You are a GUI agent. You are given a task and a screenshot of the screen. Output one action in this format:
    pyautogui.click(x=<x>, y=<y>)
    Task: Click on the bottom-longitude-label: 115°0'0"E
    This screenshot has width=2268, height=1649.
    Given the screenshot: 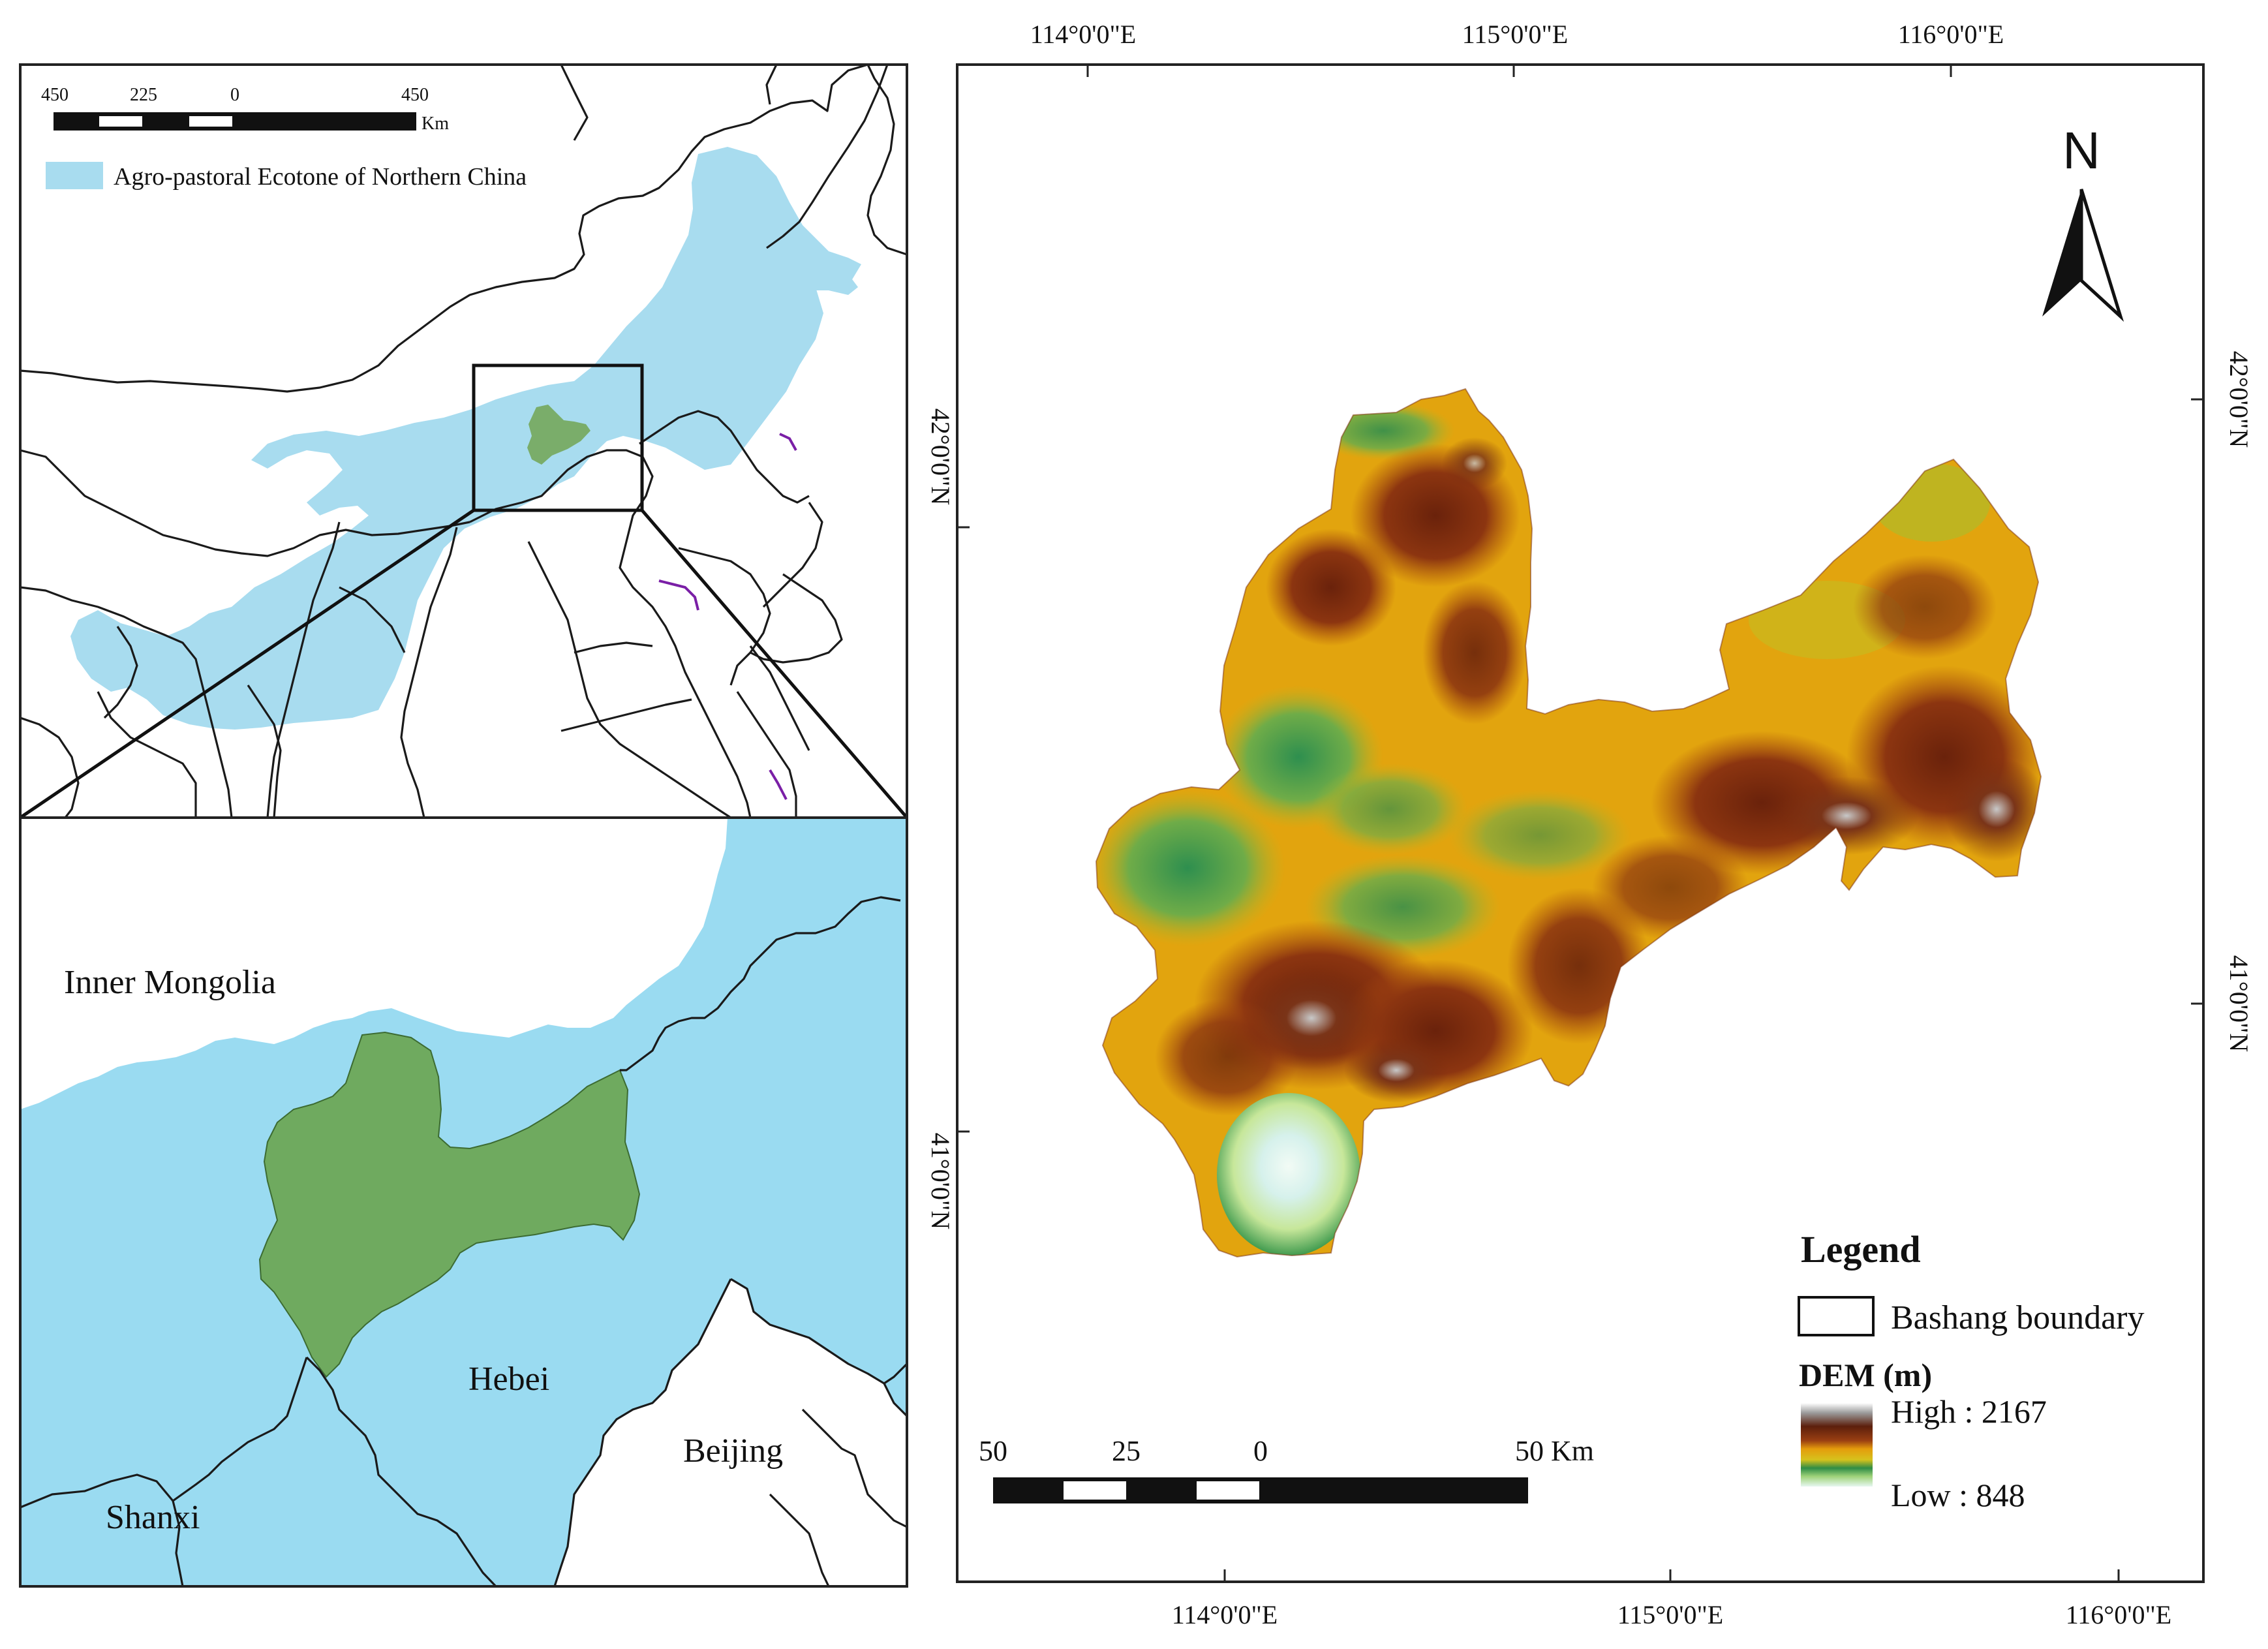 What is the action you would take?
    pyautogui.click(x=1670, y=1614)
    